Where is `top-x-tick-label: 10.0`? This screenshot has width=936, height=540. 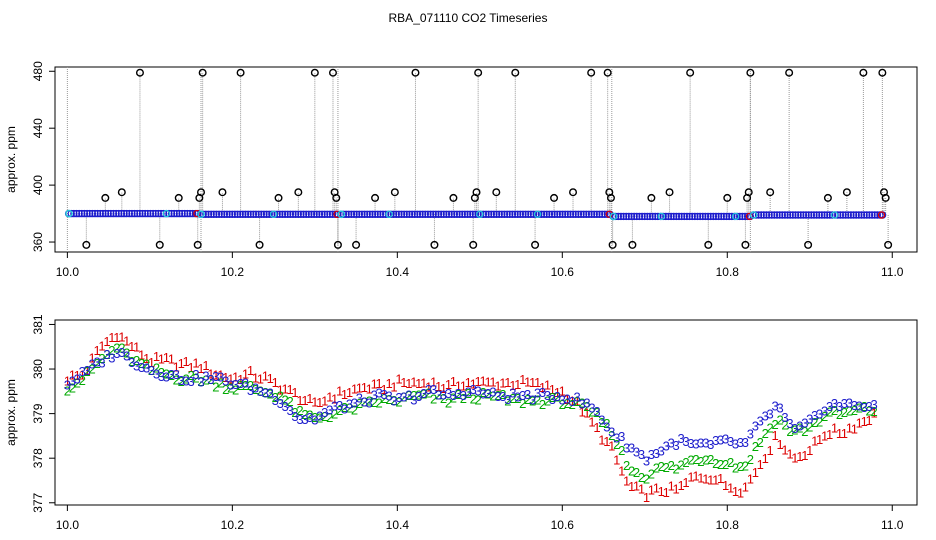
top-x-tick-label: 10.0 is located at coordinates (68, 272).